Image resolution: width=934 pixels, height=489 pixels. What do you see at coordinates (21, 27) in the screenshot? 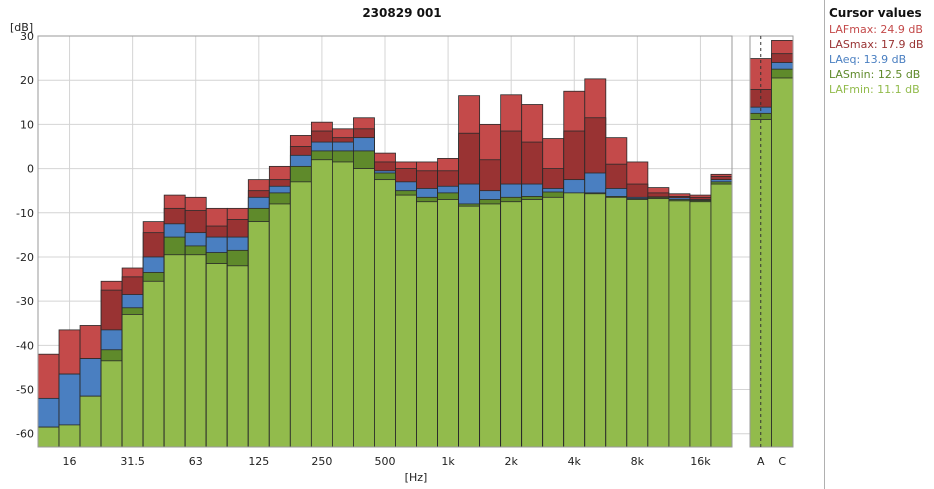
I see `y-axis-unit: [dB]` at bounding box center [21, 27].